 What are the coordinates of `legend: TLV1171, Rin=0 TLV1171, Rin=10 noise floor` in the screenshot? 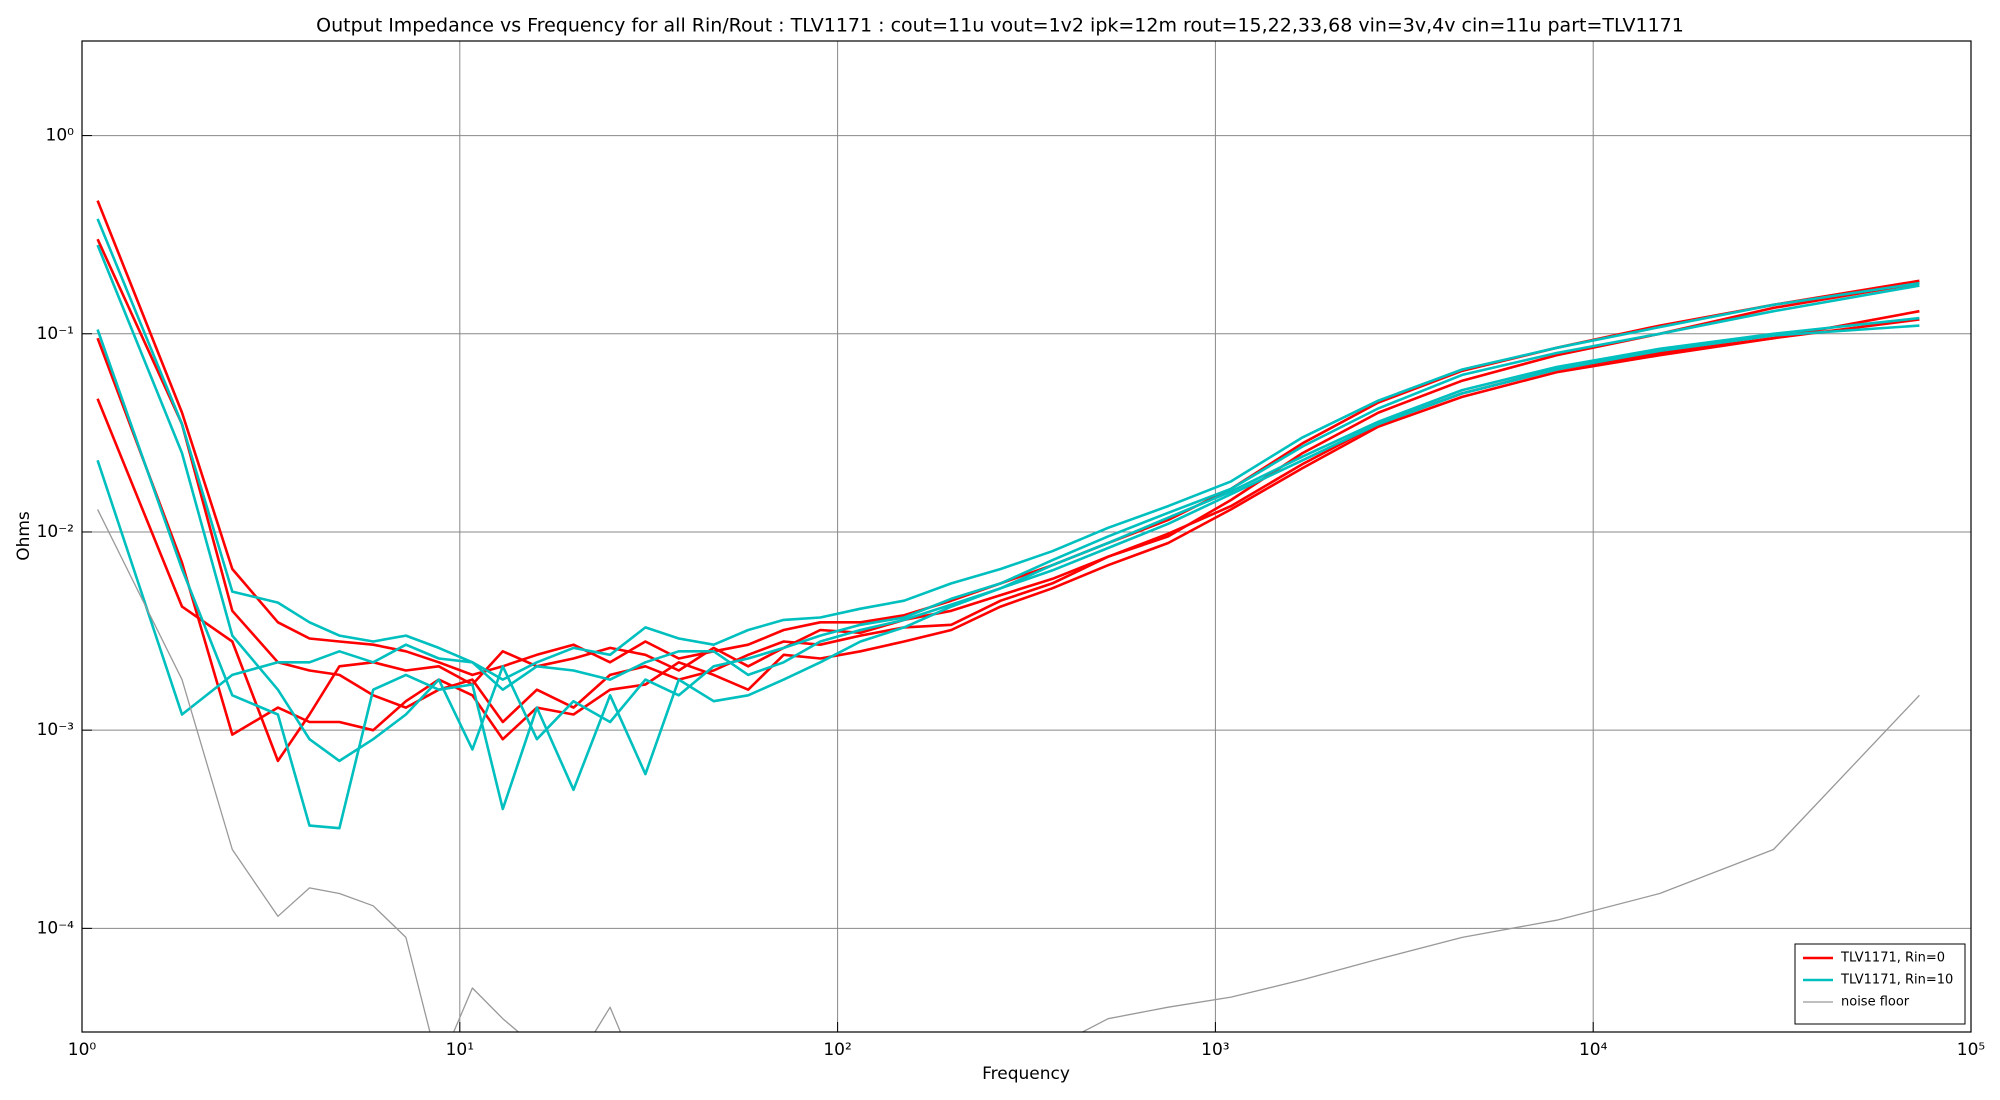 It's located at (1880, 984).